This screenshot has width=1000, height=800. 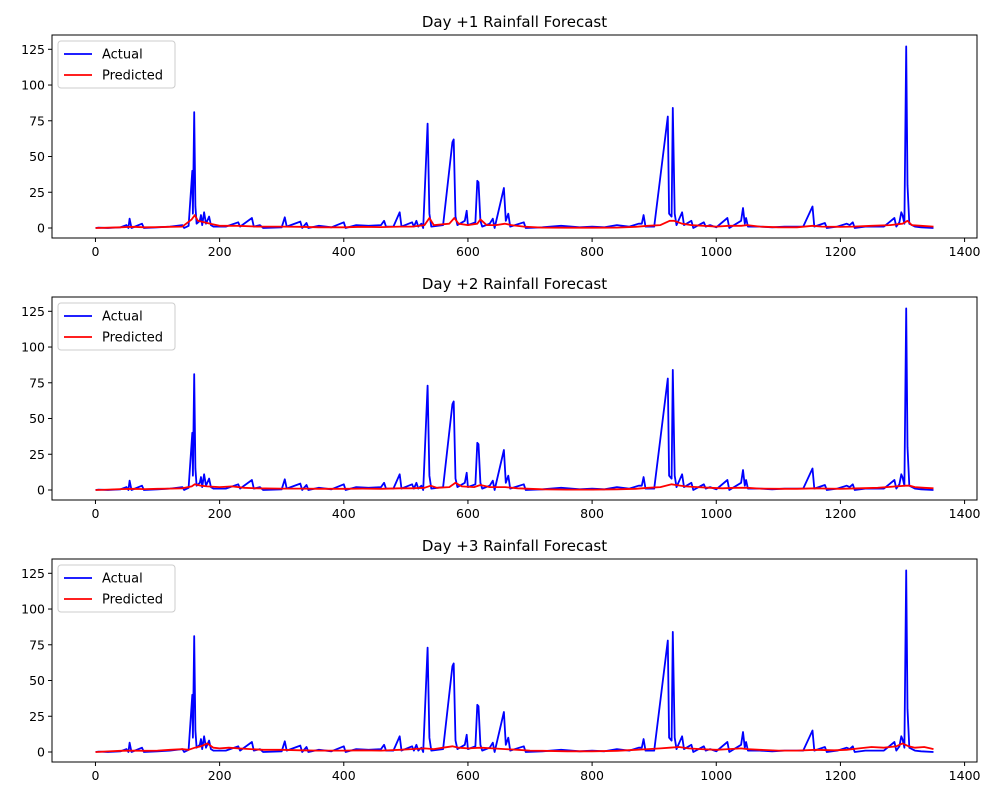 What do you see at coordinates (514, 546) in the screenshot?
I see `chart-title: Day +3 Rainfall Forecast` at bounding box center [514, 546].